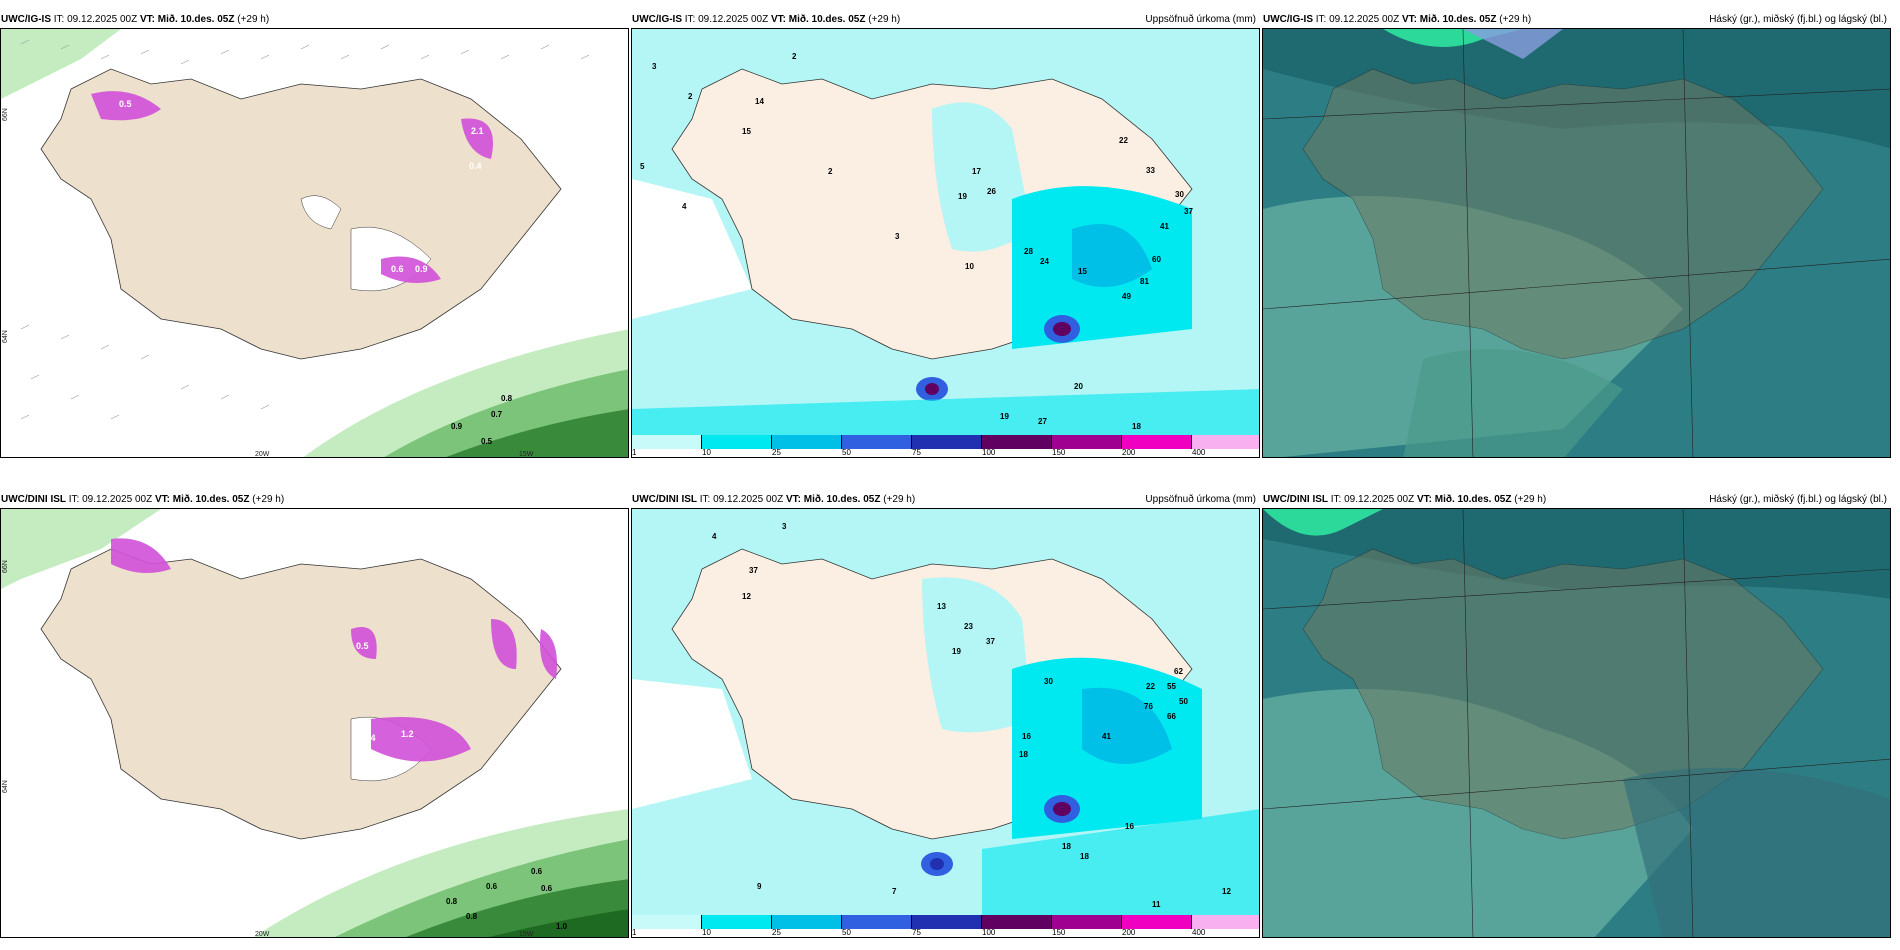  I want to click on colorbar-tick: 75, so click(916, 932).